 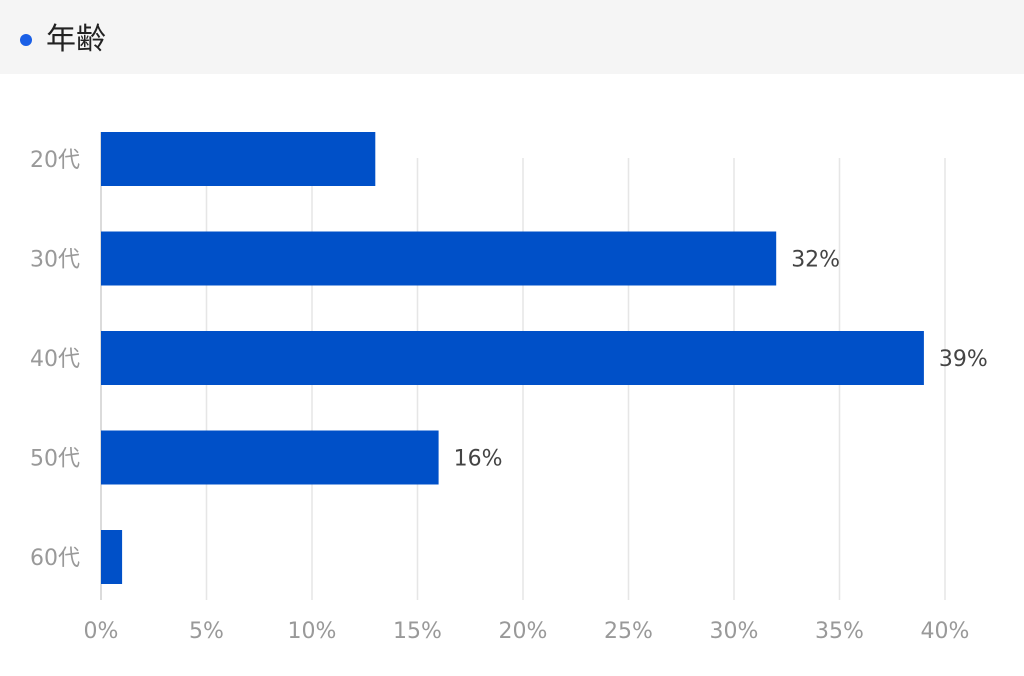 What do you see at coordinates (101, 631) in the screenshot?
I see `x-tick-label: 0%` at bounding box center [101, 631].